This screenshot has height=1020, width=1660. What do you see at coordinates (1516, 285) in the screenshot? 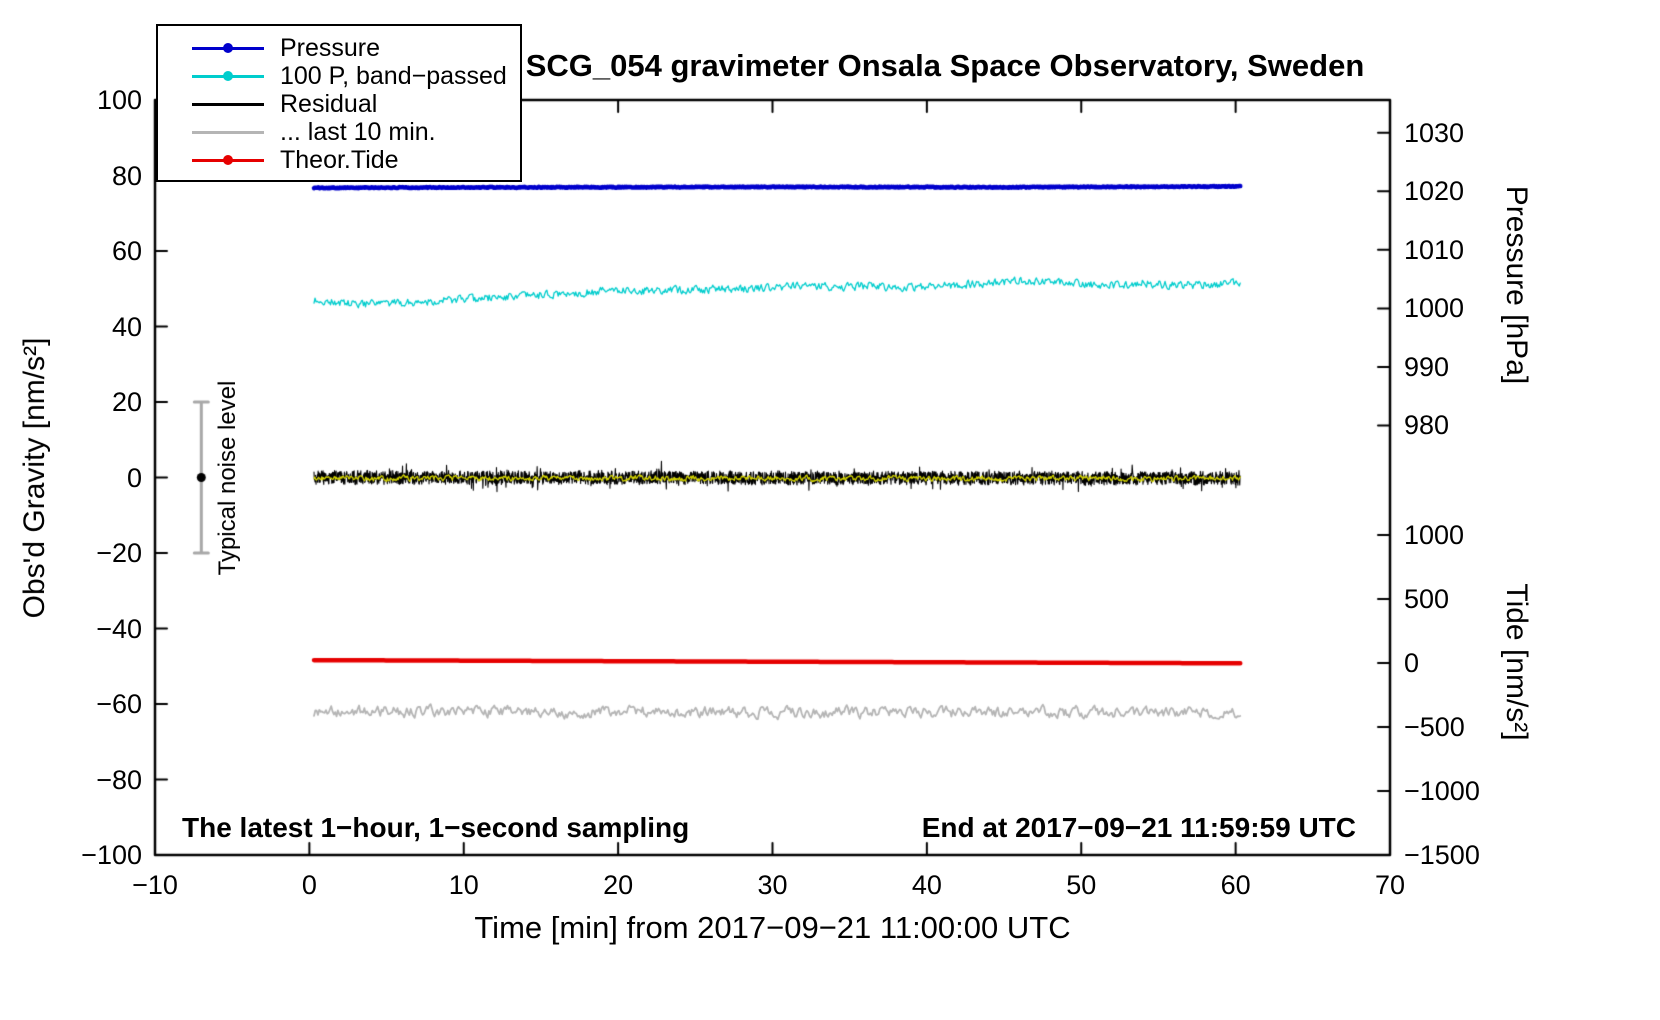
I see `y-axis-title-pressure: Pressure [hPa]` at bounding box center [1516, 285].